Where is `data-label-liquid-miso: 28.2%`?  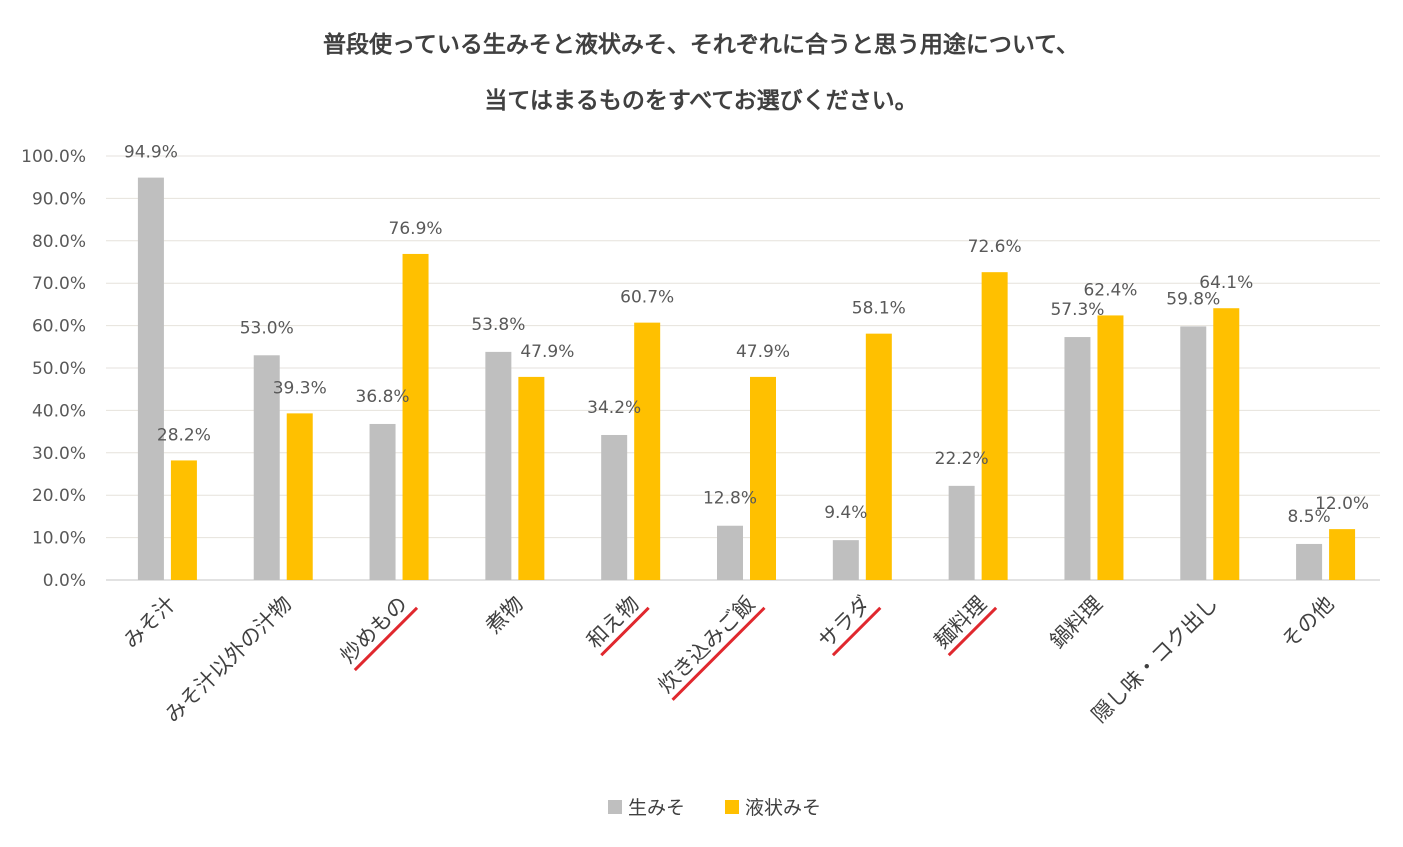 data-label-liquid-miso: 28.2% is located at coordinates (184, 435).